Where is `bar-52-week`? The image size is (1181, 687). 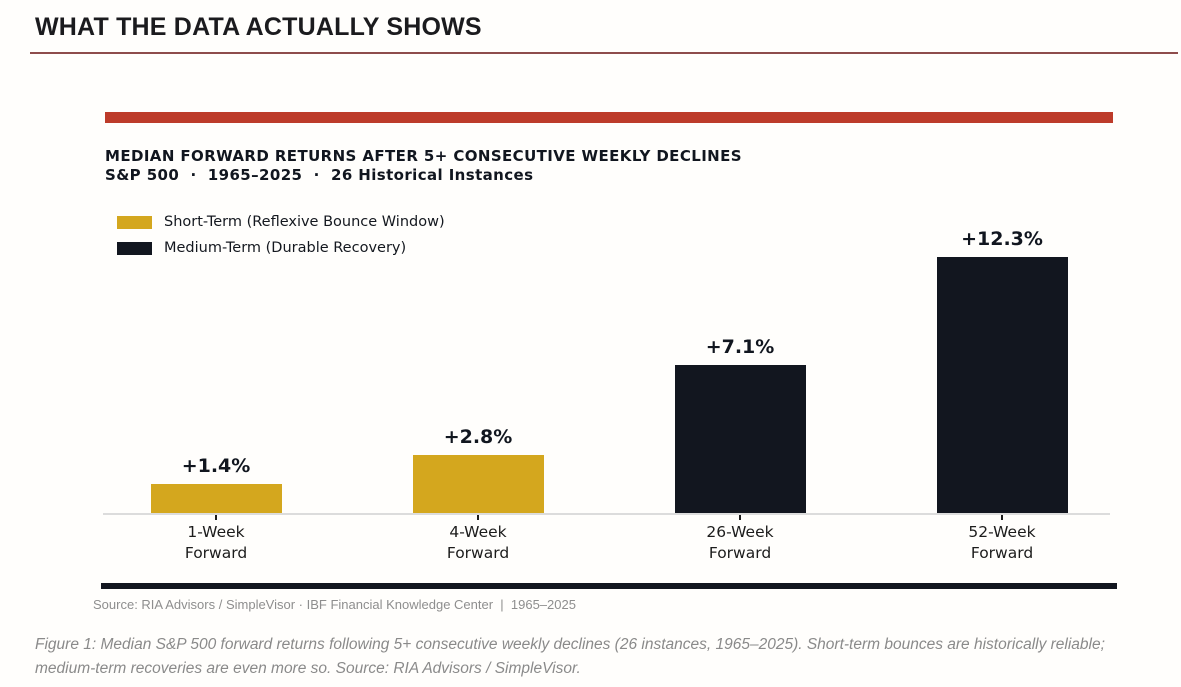 bar-52-week is located at coordinates (1002, 385).